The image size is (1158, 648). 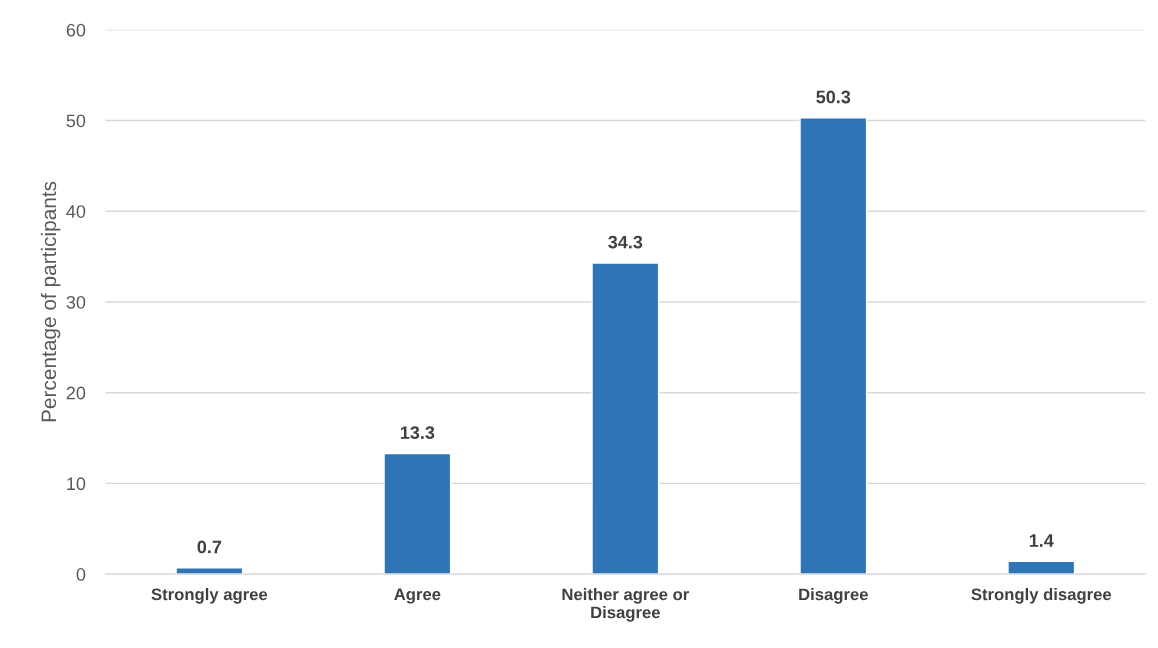 What do you see at coordinates (76, 484) in the screenshot?
I see `y-tick-label: 10` at bounding box center [76, 484].